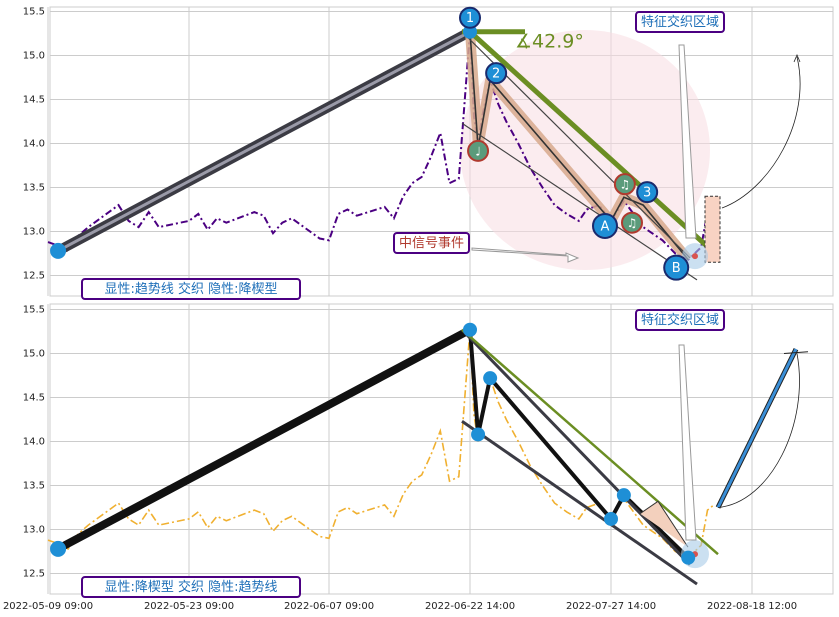  I want to click on signal-arrow, so click(525, 255).